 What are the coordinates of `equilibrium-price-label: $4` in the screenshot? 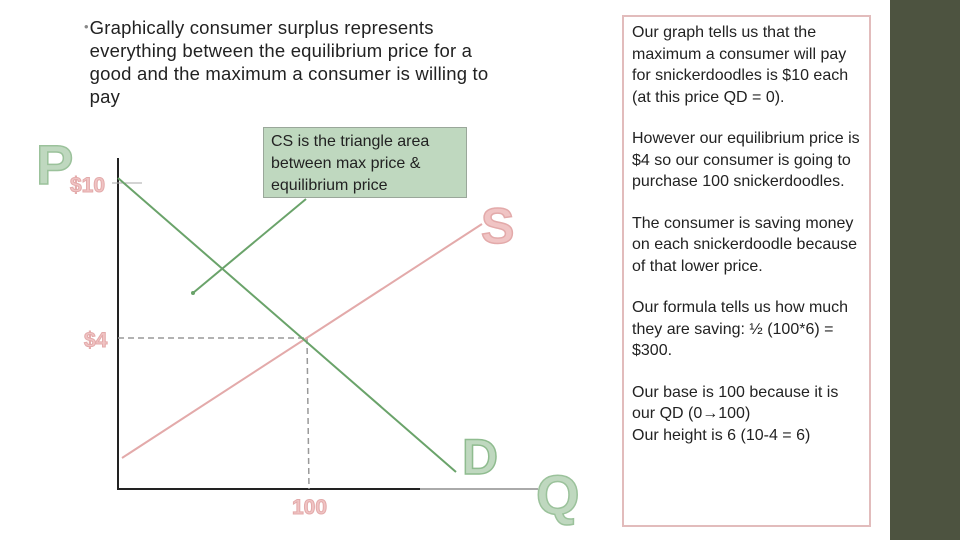 It's located at (96, 340).